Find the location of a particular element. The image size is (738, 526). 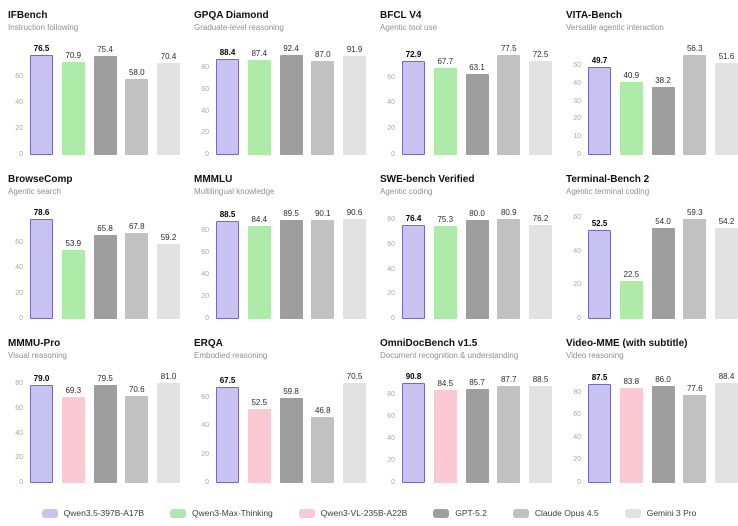

chart-title: BrowseComp is located at coordinates (40, 179).